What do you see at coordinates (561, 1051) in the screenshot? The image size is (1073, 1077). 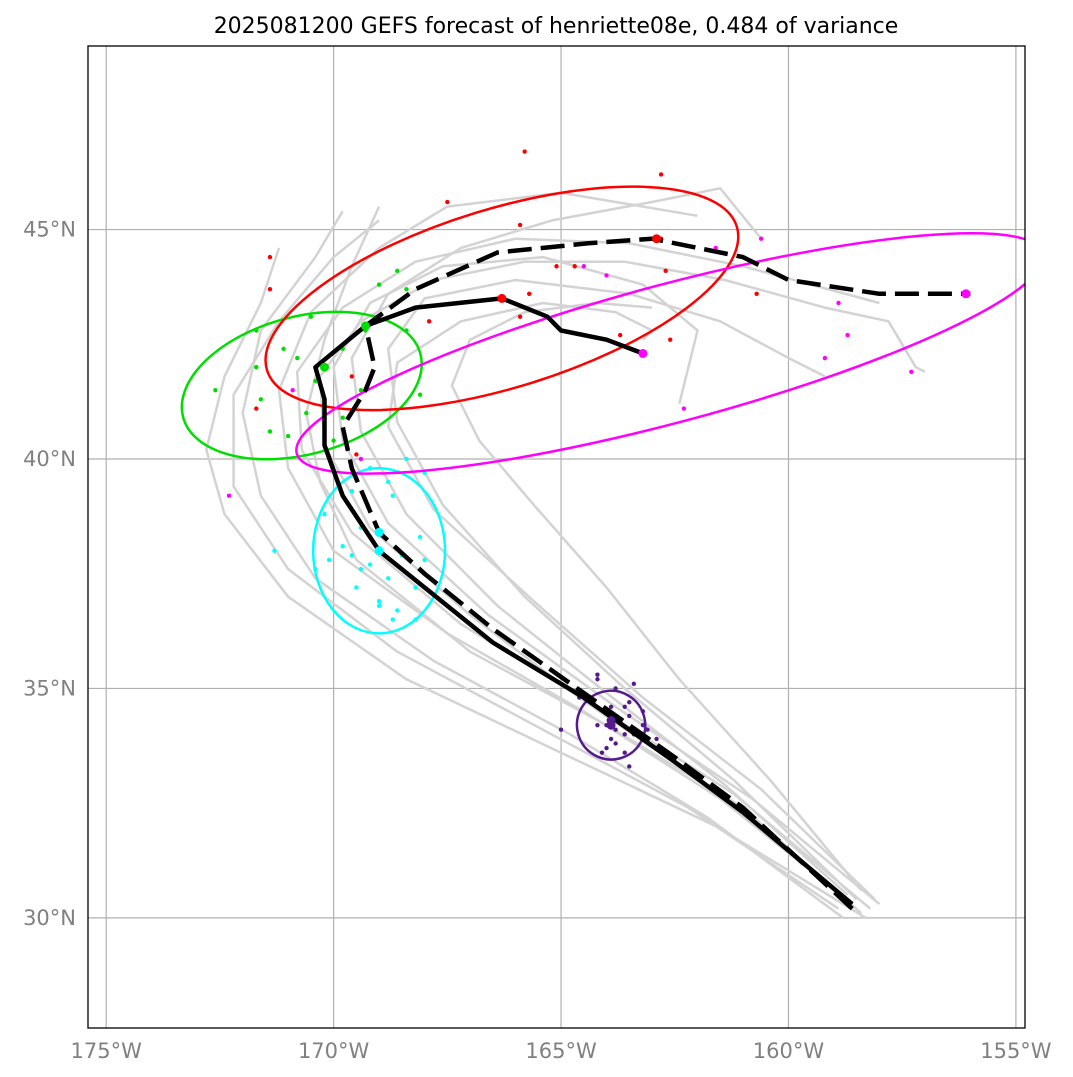 I see `x-axis-ticks: 175°W 170°W 165°W 160°W 155°W` at bounding box center [561, 1051].